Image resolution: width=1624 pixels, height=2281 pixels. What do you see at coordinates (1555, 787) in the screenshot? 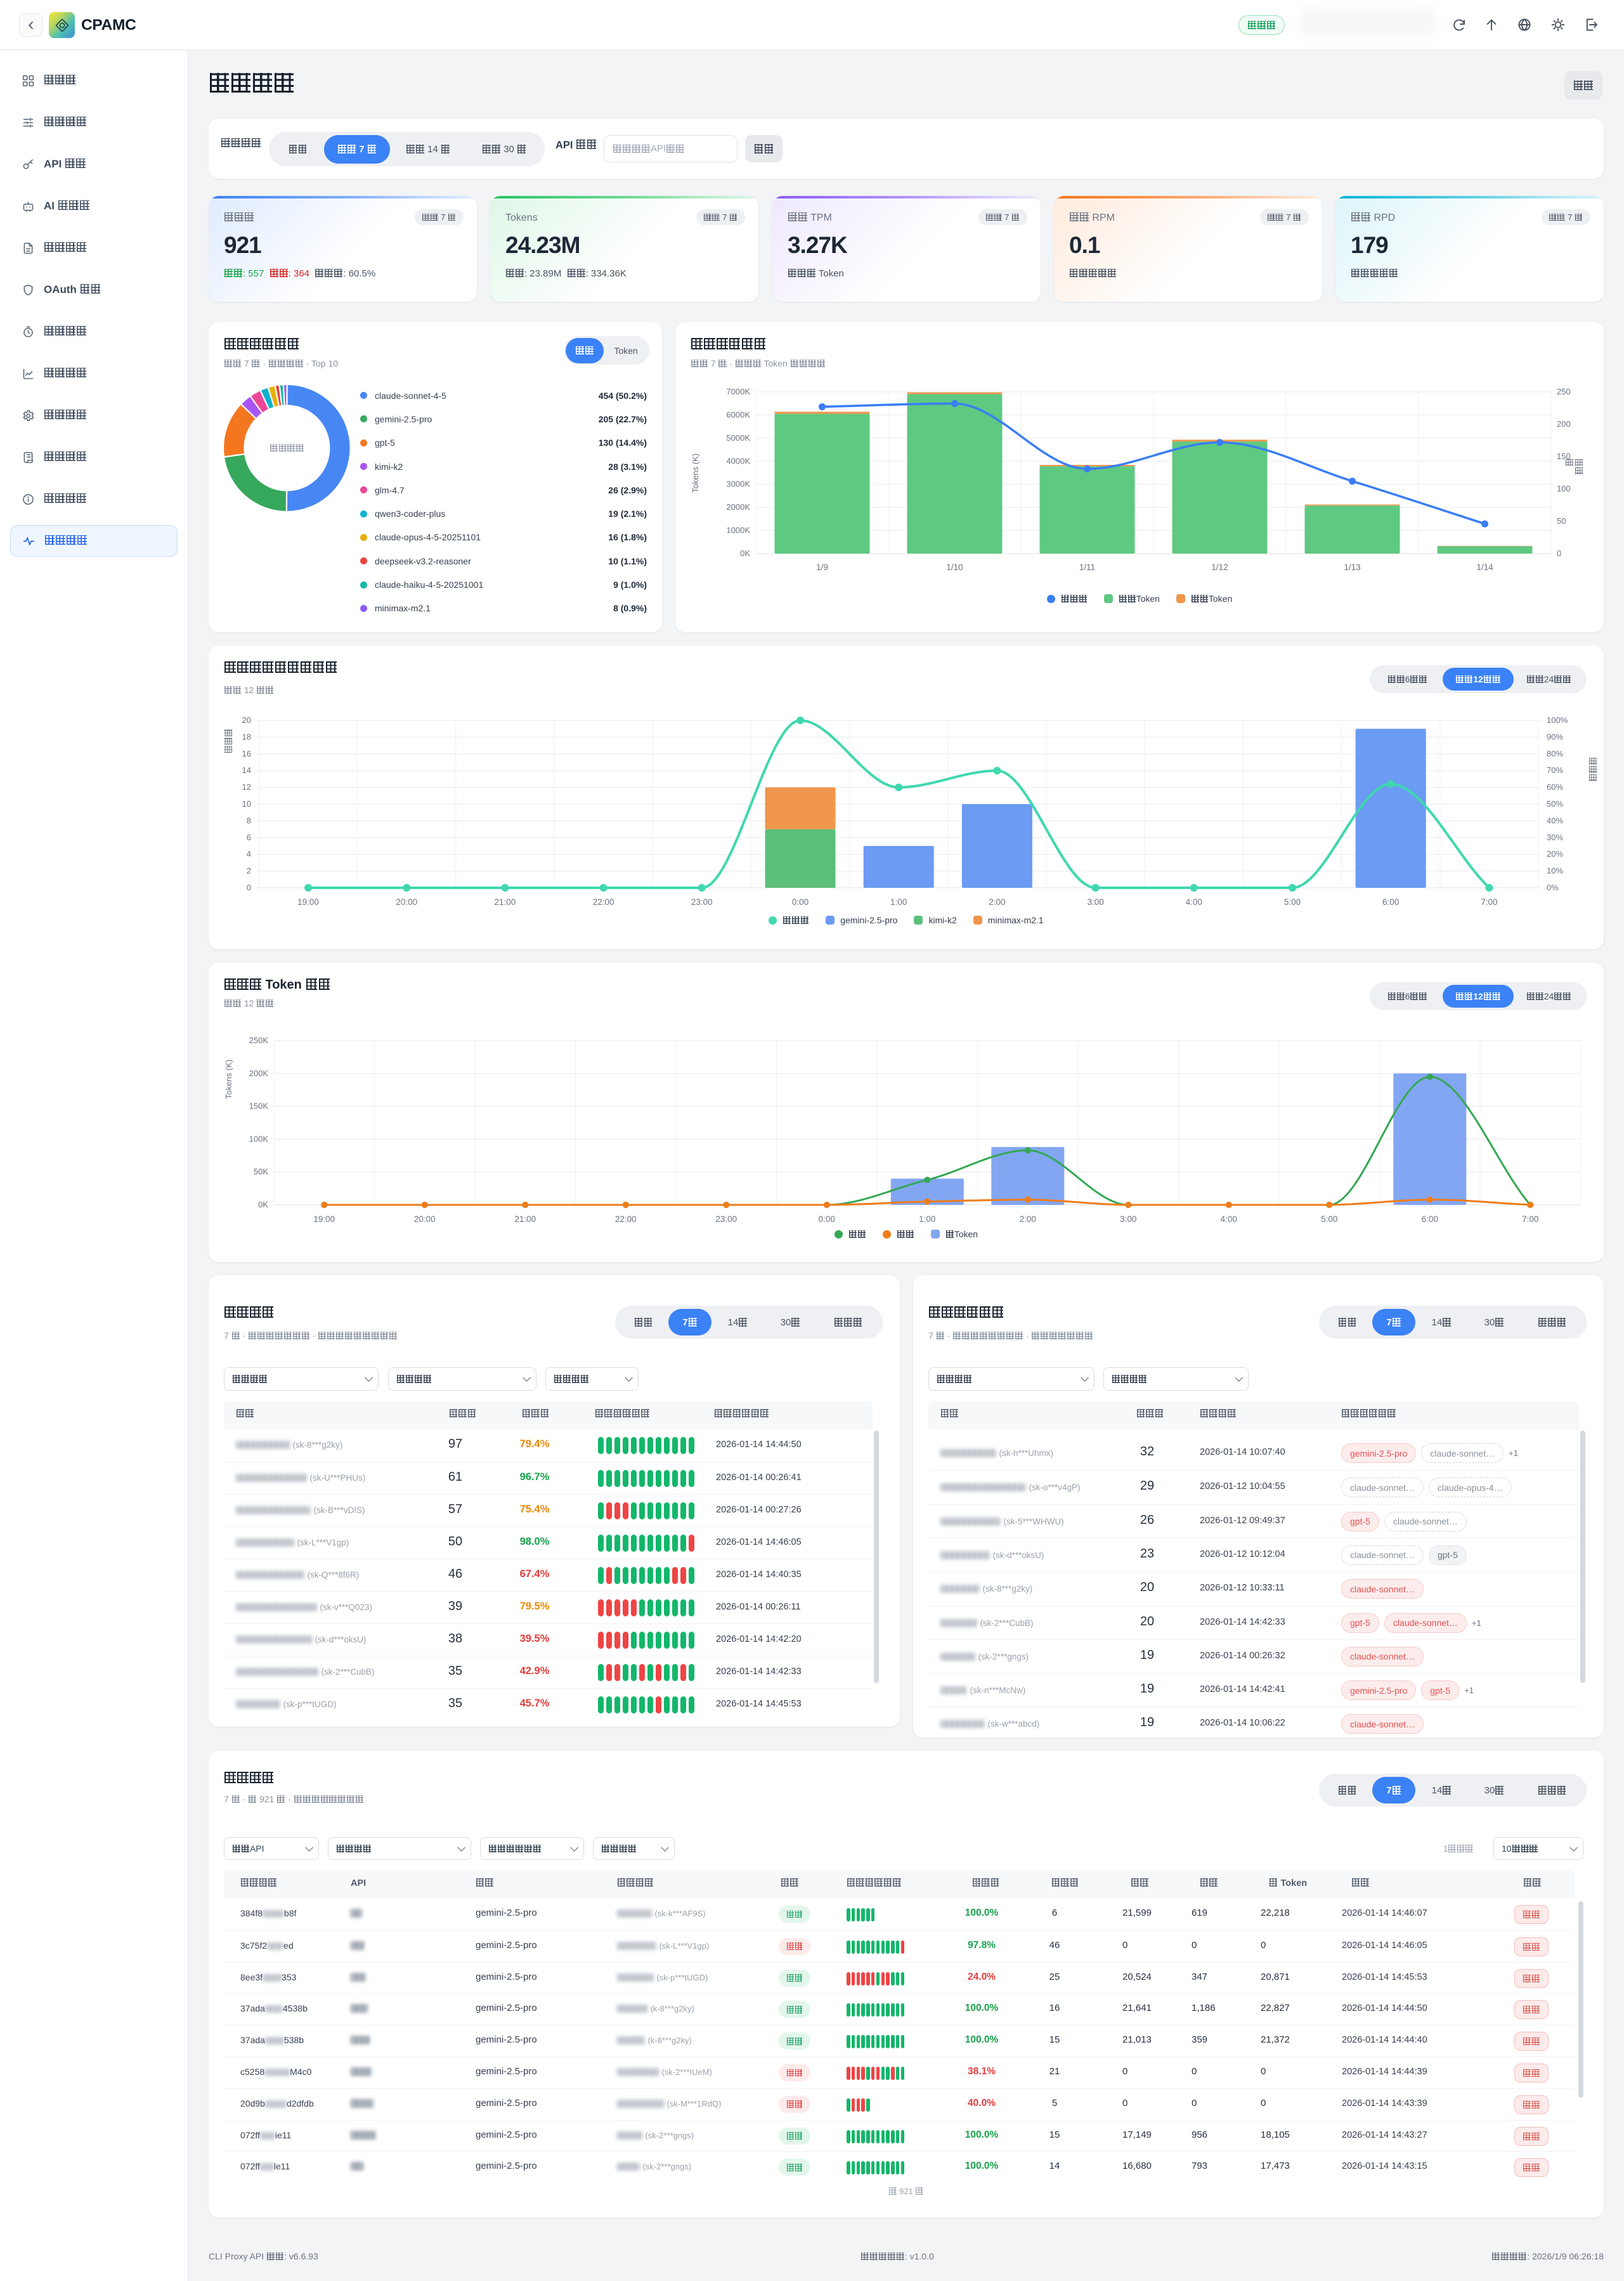
I see `svg-text: 60%` at bounding box center [1555, 787].